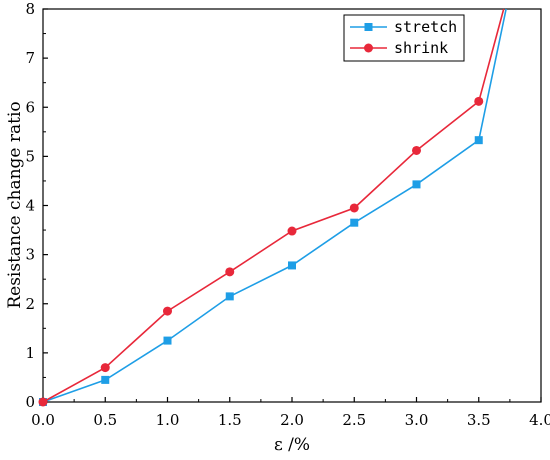 Image resolution: width=550 pixels, height=460 pixels. What do you see at coordinates (292, 445) in the screenshot?
I see `x-axis-title: ε /%` at bounding box center [292, 445].